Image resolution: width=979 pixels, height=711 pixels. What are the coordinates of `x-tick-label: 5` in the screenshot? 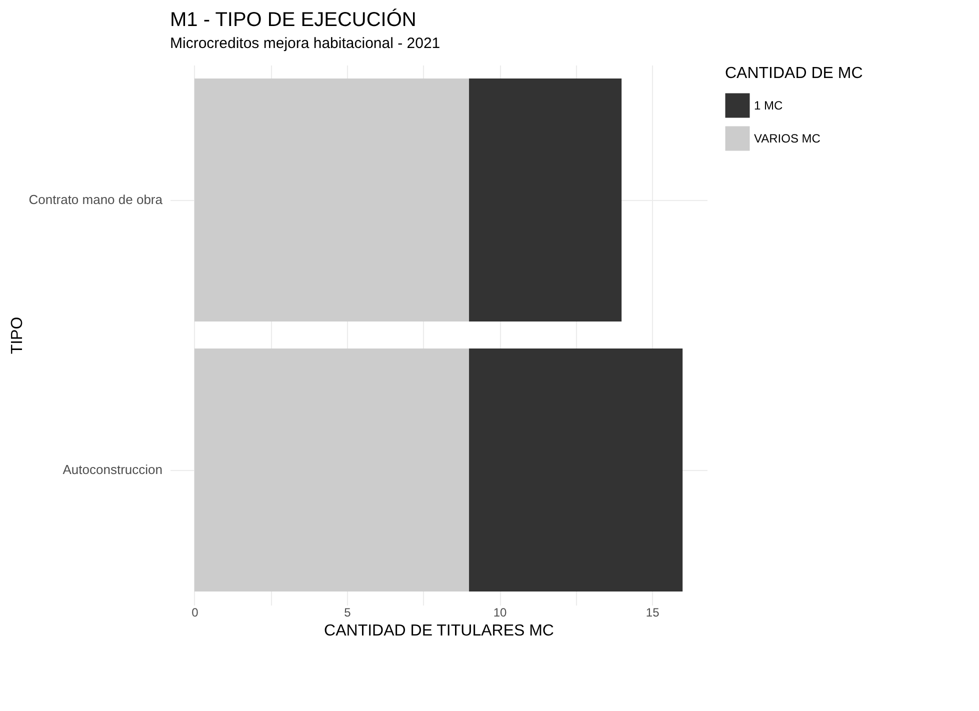 It's located at (348, 613).